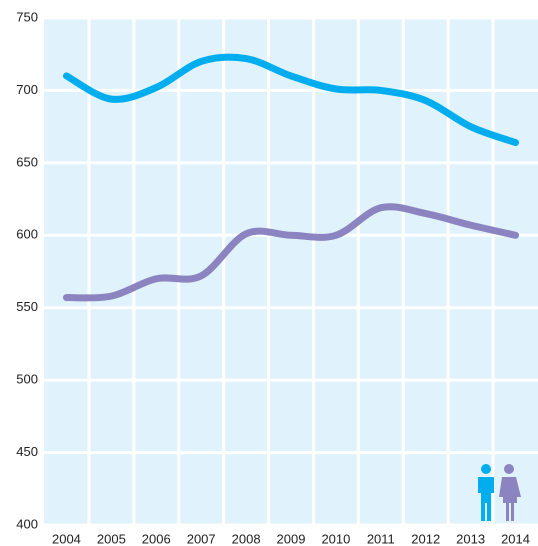 The height and width of the screenshot is (546, 538). What do you see at coordinates (335, 538) in the screenshot?
I see `x-tick-label: 2010` at bounding box center [335, 538].